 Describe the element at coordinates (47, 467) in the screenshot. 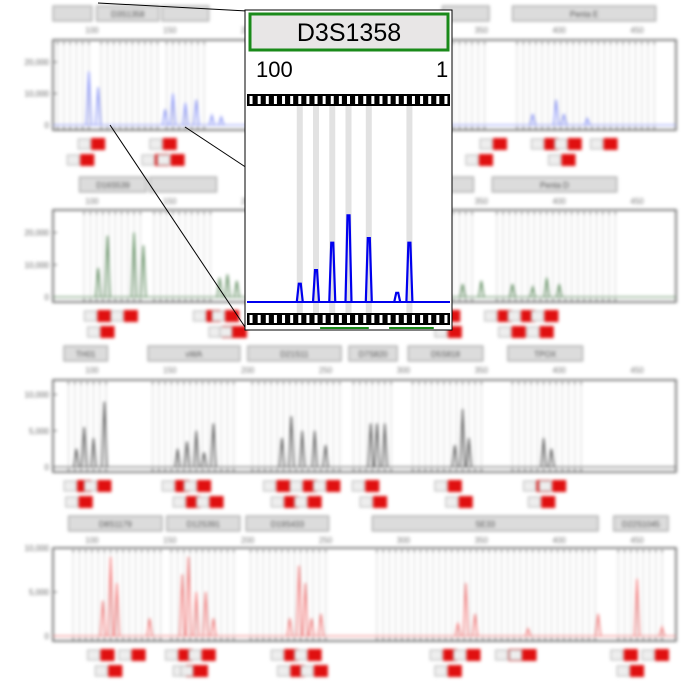

I see `y-tick-label: 0` at that location.